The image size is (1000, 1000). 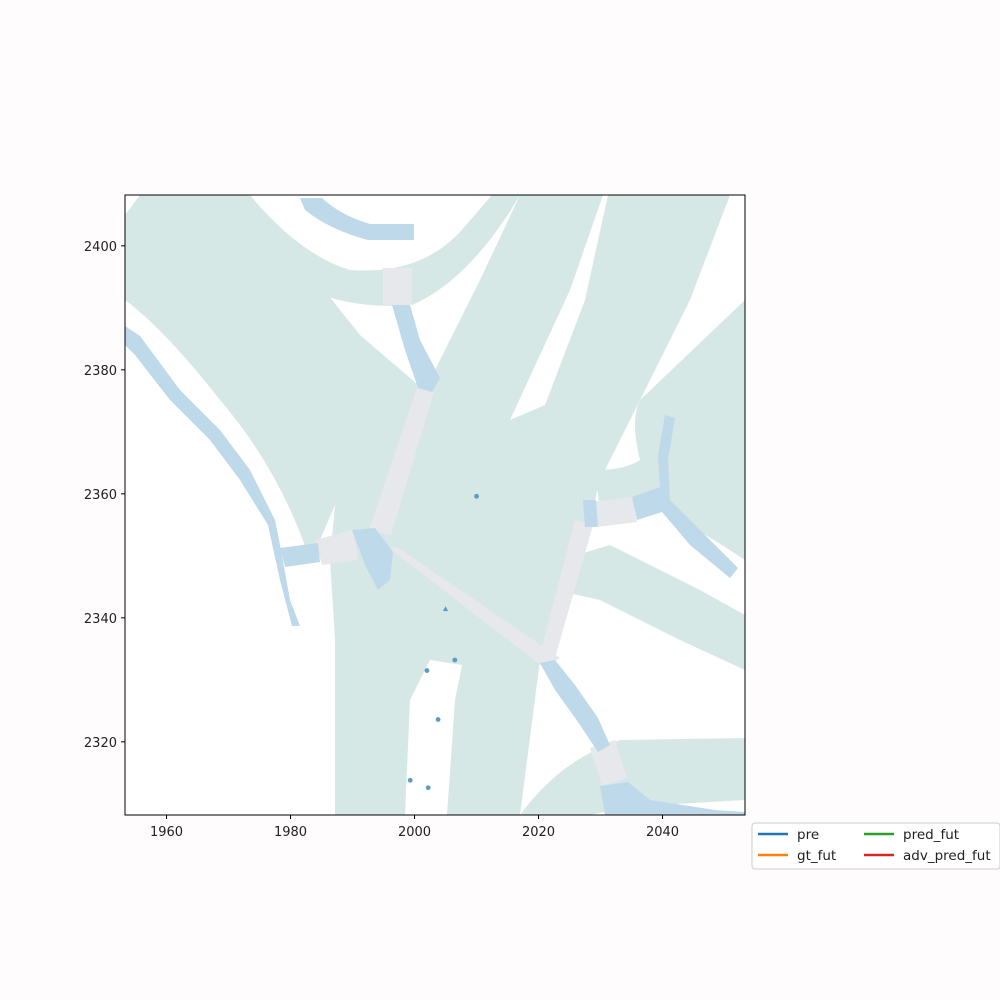 I want to click on y-tick-label: 2380, so click(x=100, y=371).